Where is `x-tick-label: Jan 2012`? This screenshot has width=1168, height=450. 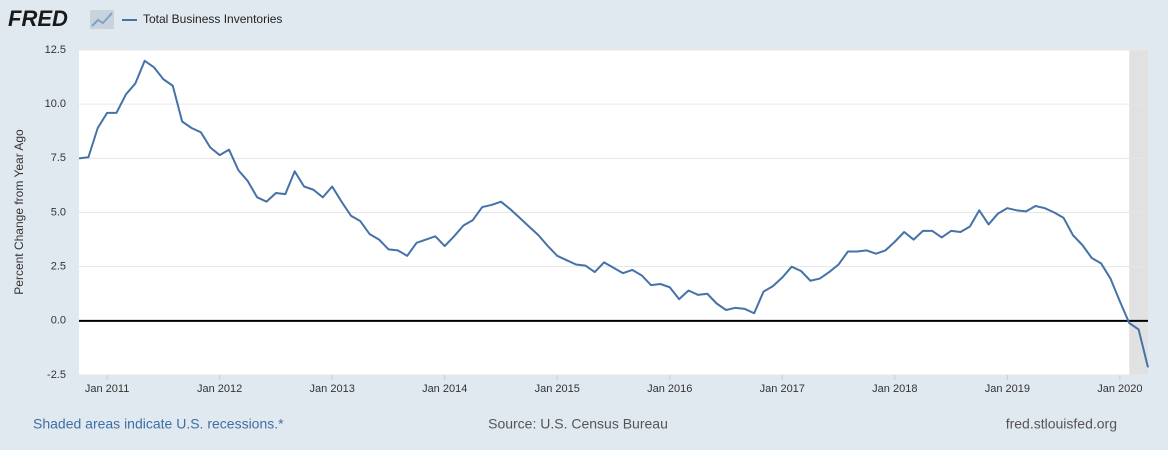
x-tick-label: Jan 2012 is located at coordinates (219, 389).